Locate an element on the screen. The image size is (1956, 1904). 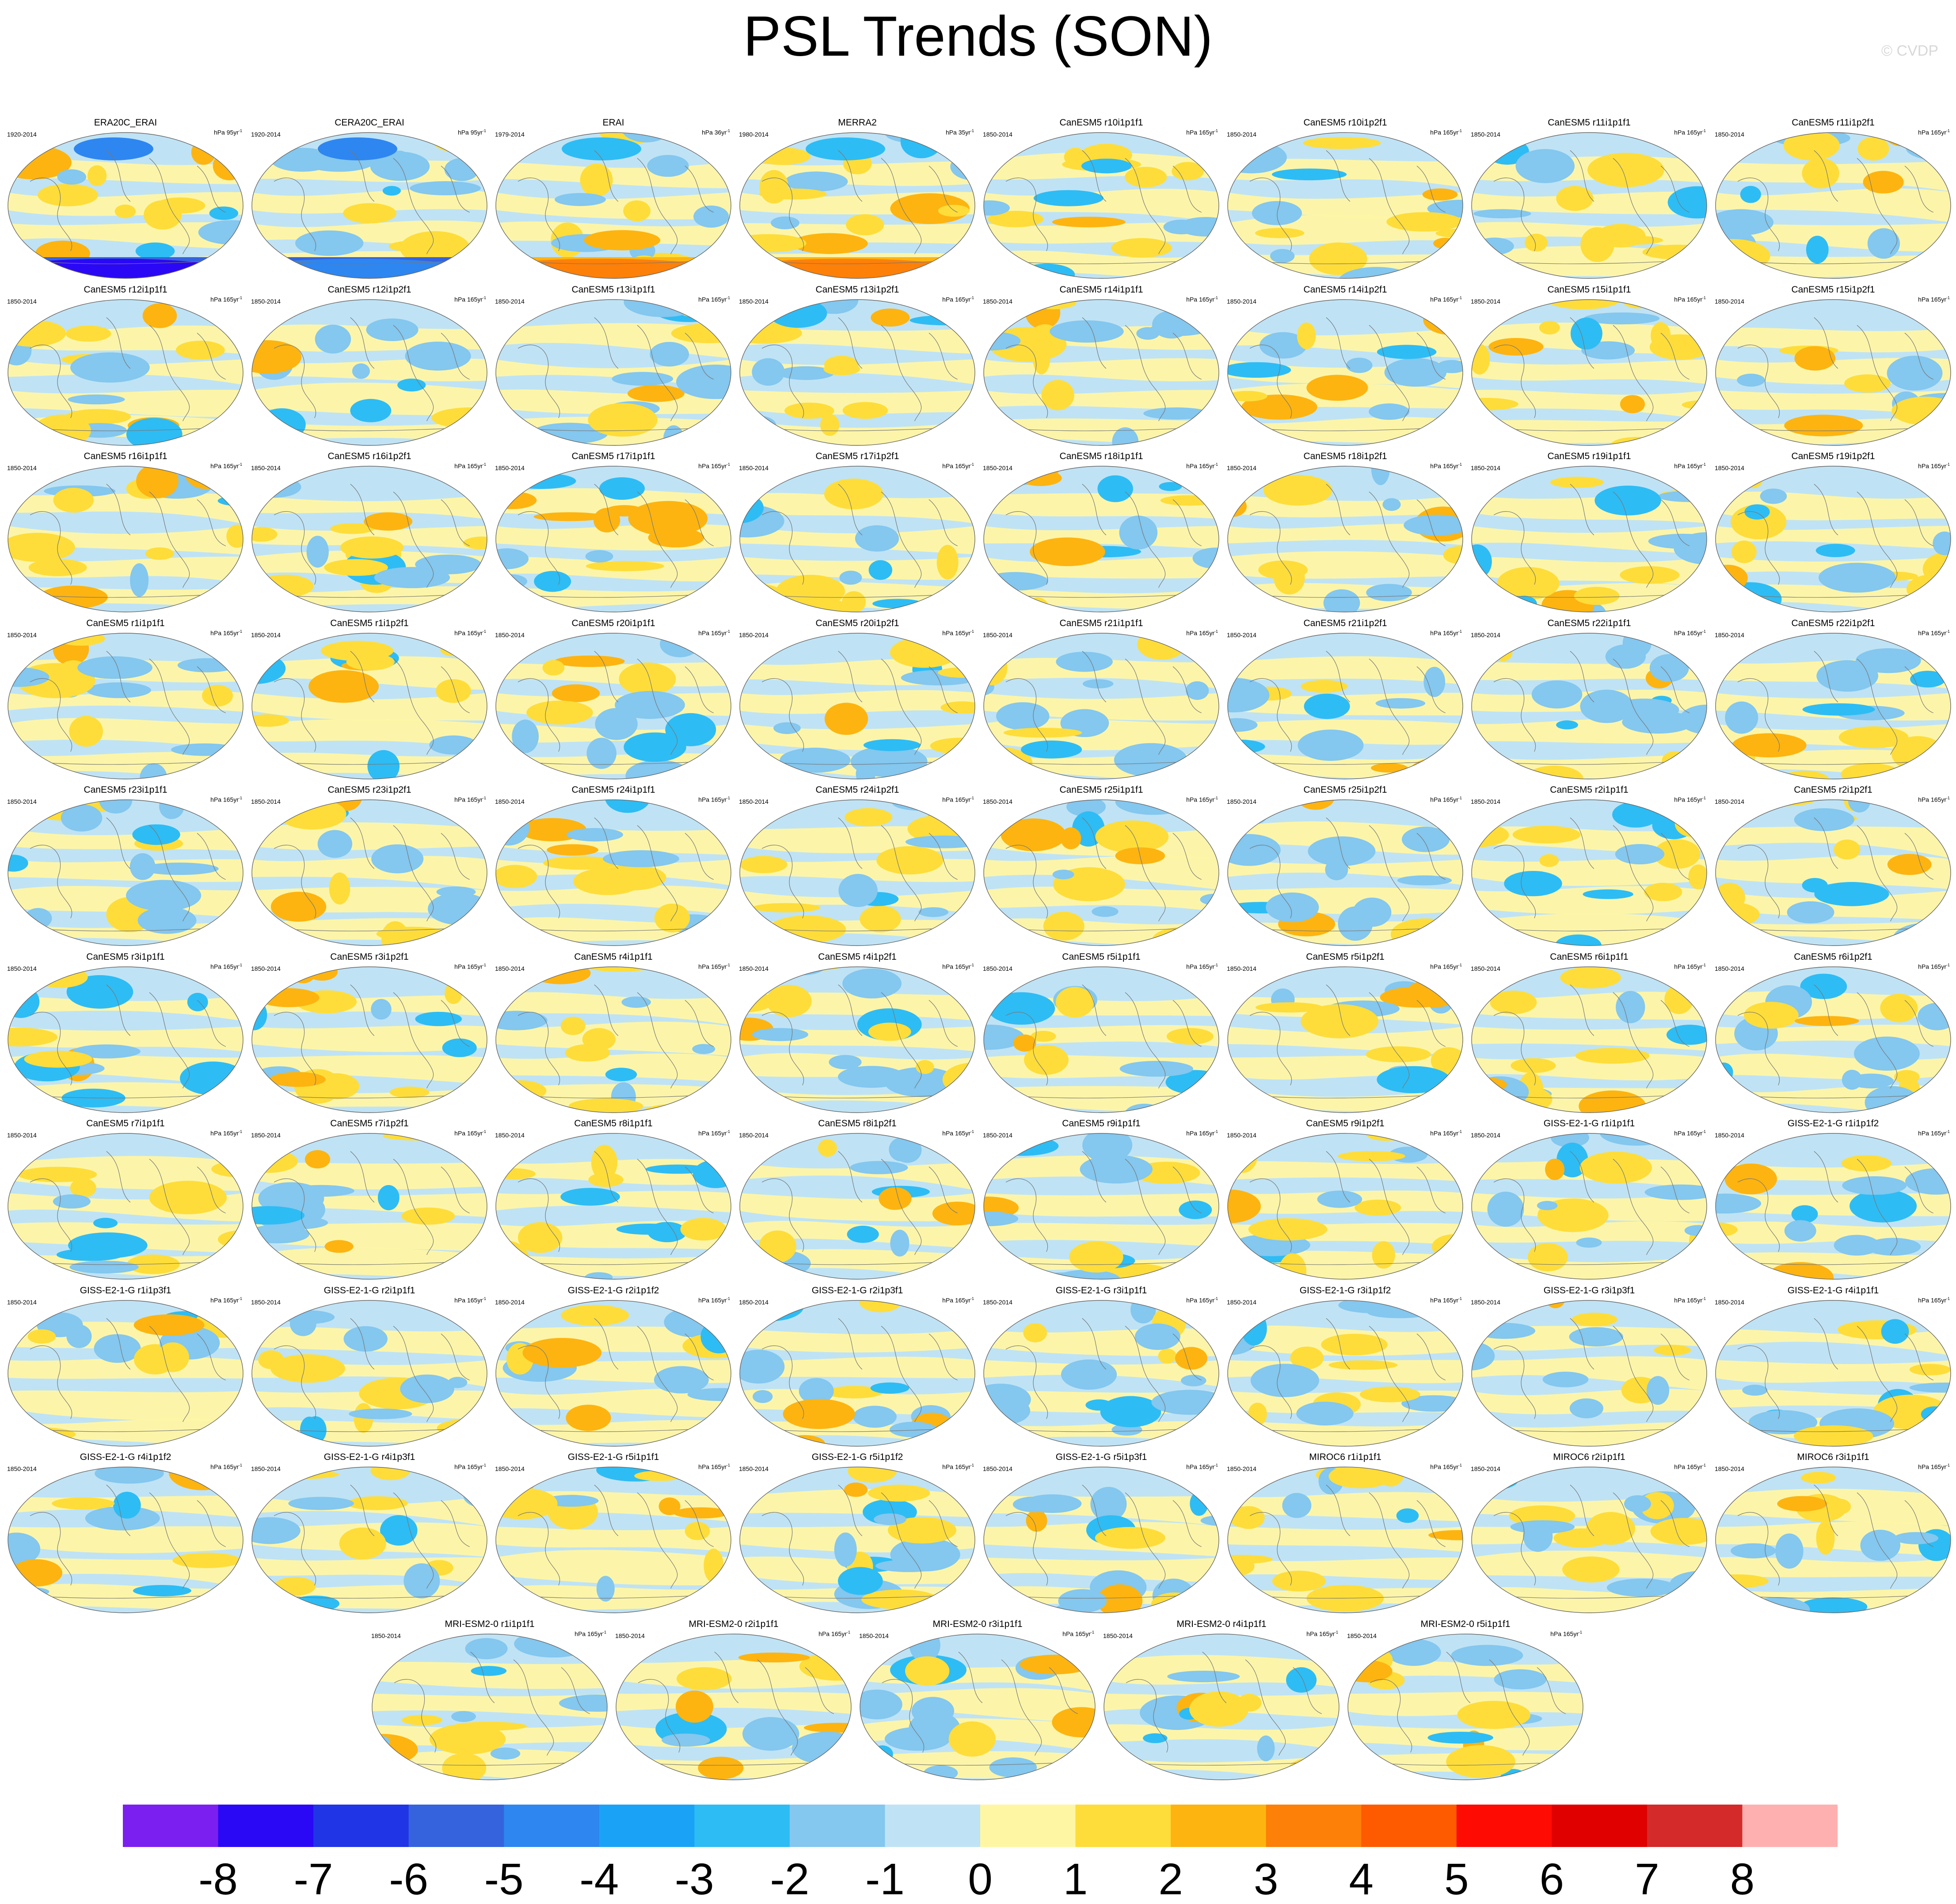
panel-title: CERA20C_ERAI is located at coordinates (369, 123).